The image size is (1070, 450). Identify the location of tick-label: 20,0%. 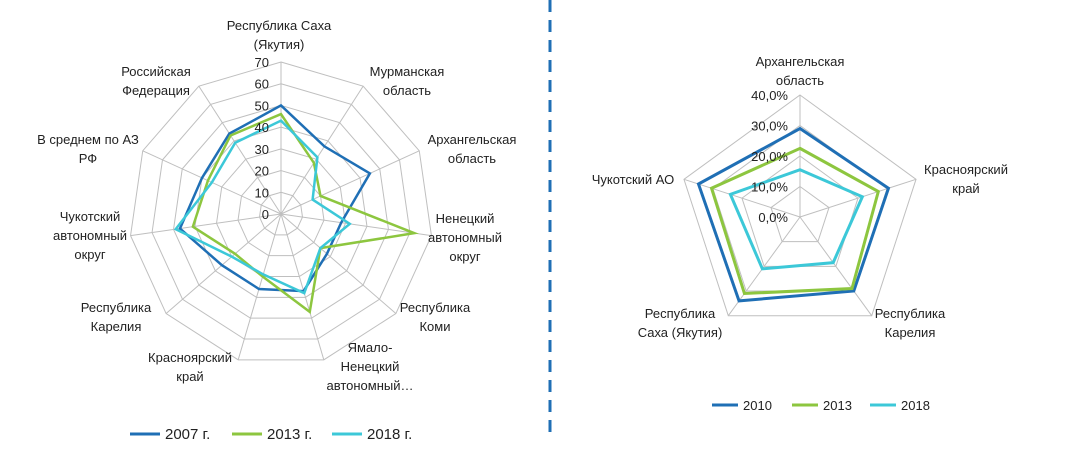
(769, 156).